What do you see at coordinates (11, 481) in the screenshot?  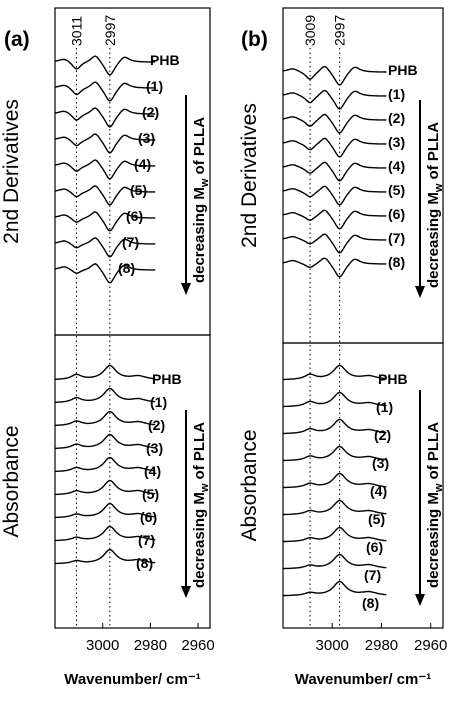 I see `ylabel-a-abs: Absorbance` at bounding box center [11, 481].